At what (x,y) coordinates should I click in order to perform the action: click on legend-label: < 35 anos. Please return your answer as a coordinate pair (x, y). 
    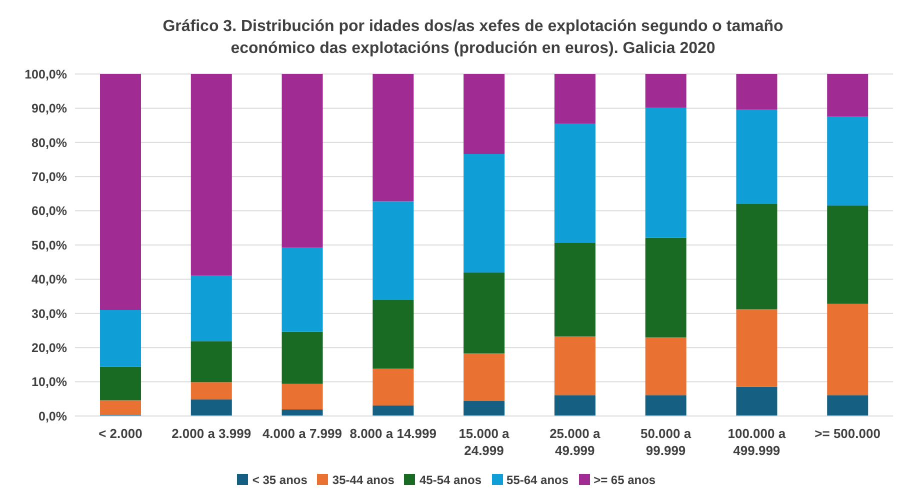
    Looking at the image, I should click on (280, 480).